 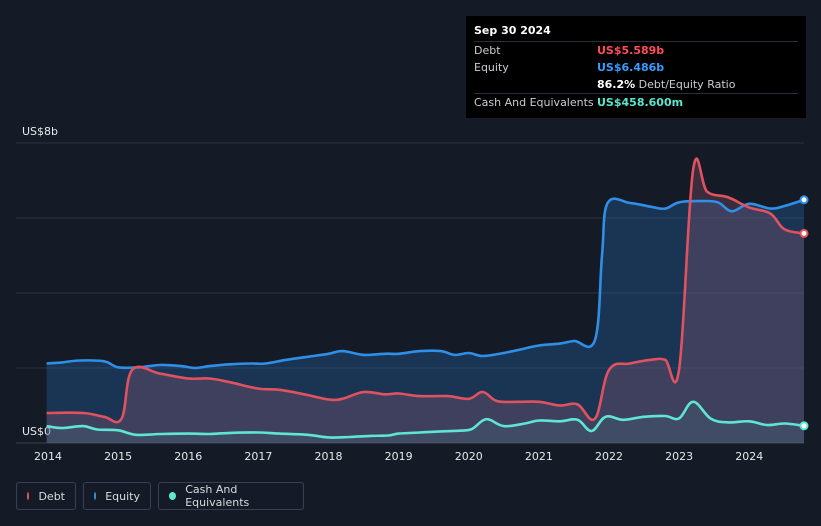 What do you see at coordinates (491, 67) in the screenshot?
I see `tooltip-equity-label: Equity` at bounding box center [491, 67].